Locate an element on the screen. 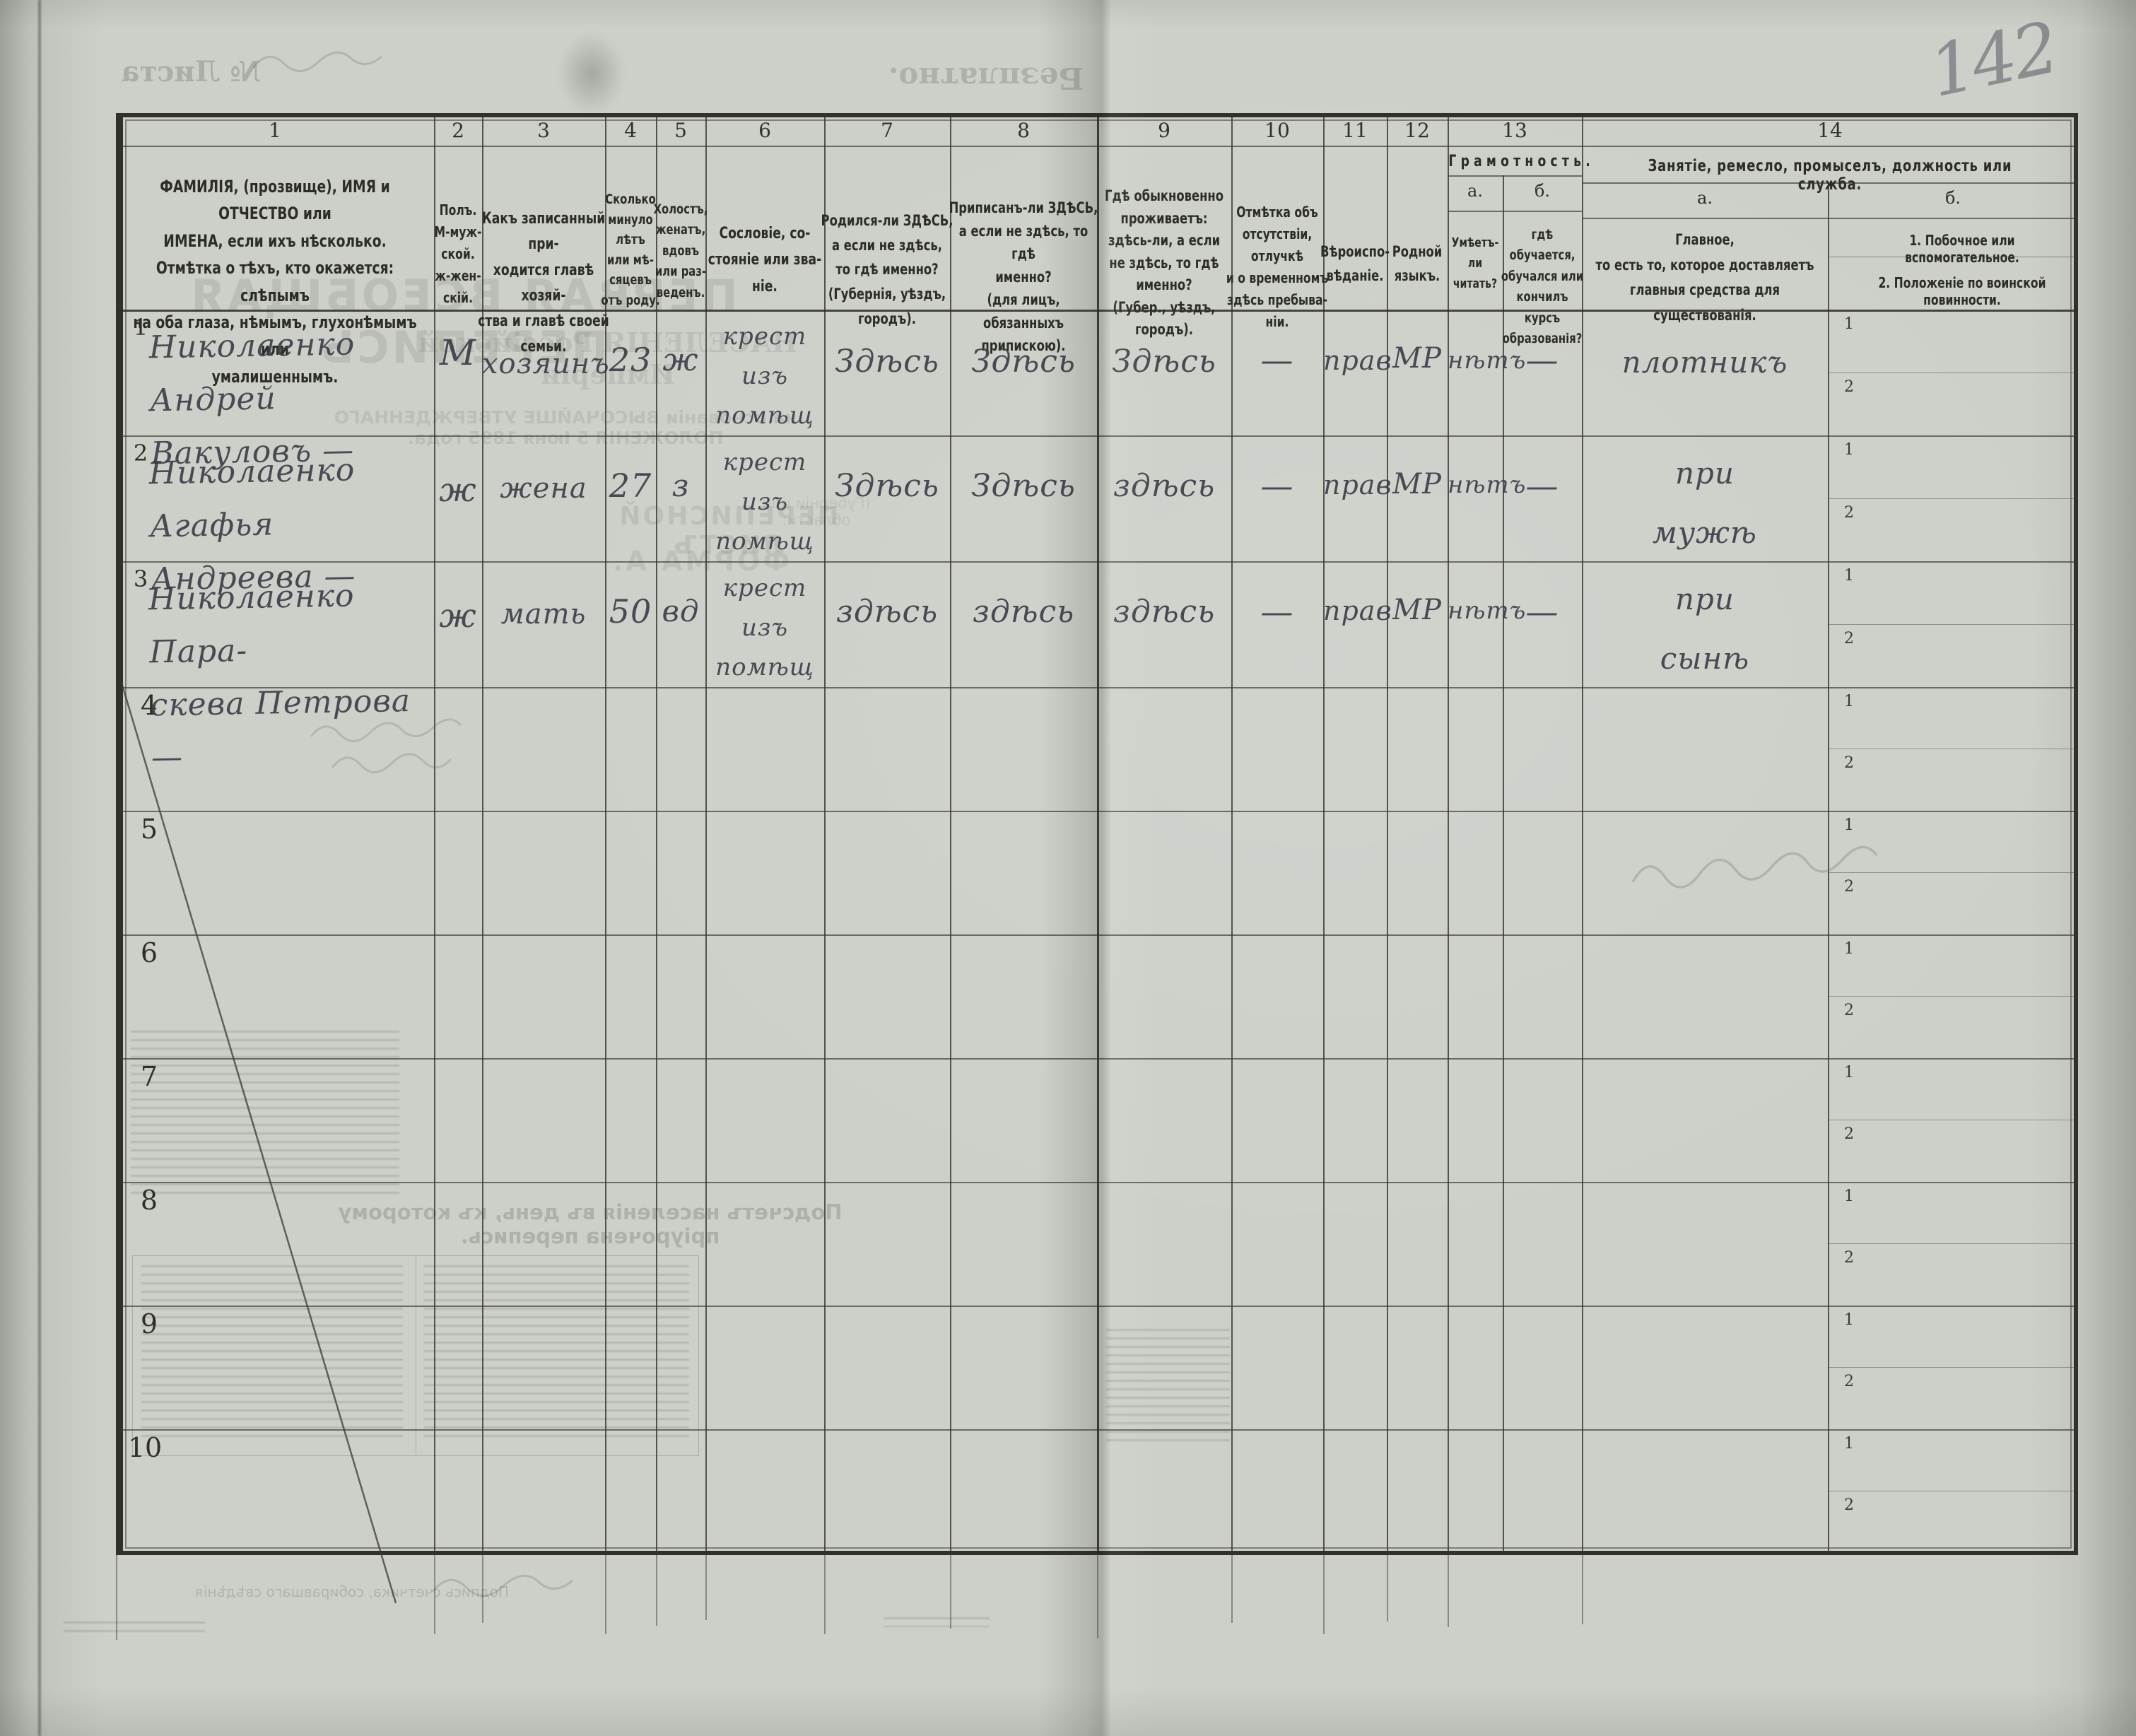 The height and width of the screenshot is (1736, 2136). cell-age: 50 is located at coordinates (630, 611).